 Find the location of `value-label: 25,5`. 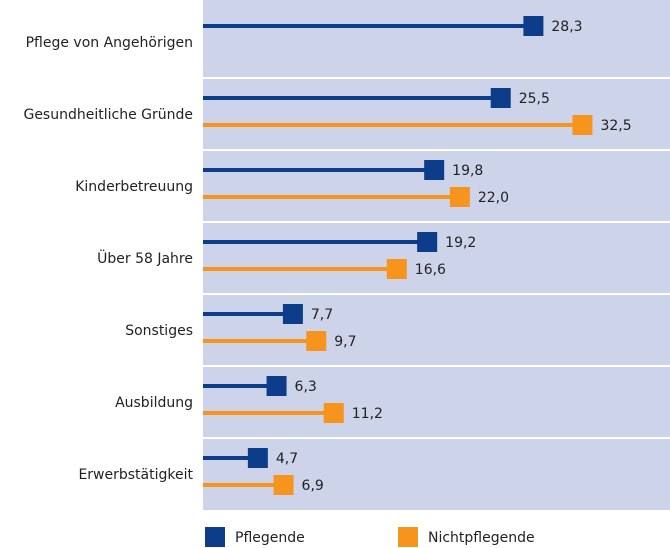

value-label: 25,5 is located at coordinates (534, 99).